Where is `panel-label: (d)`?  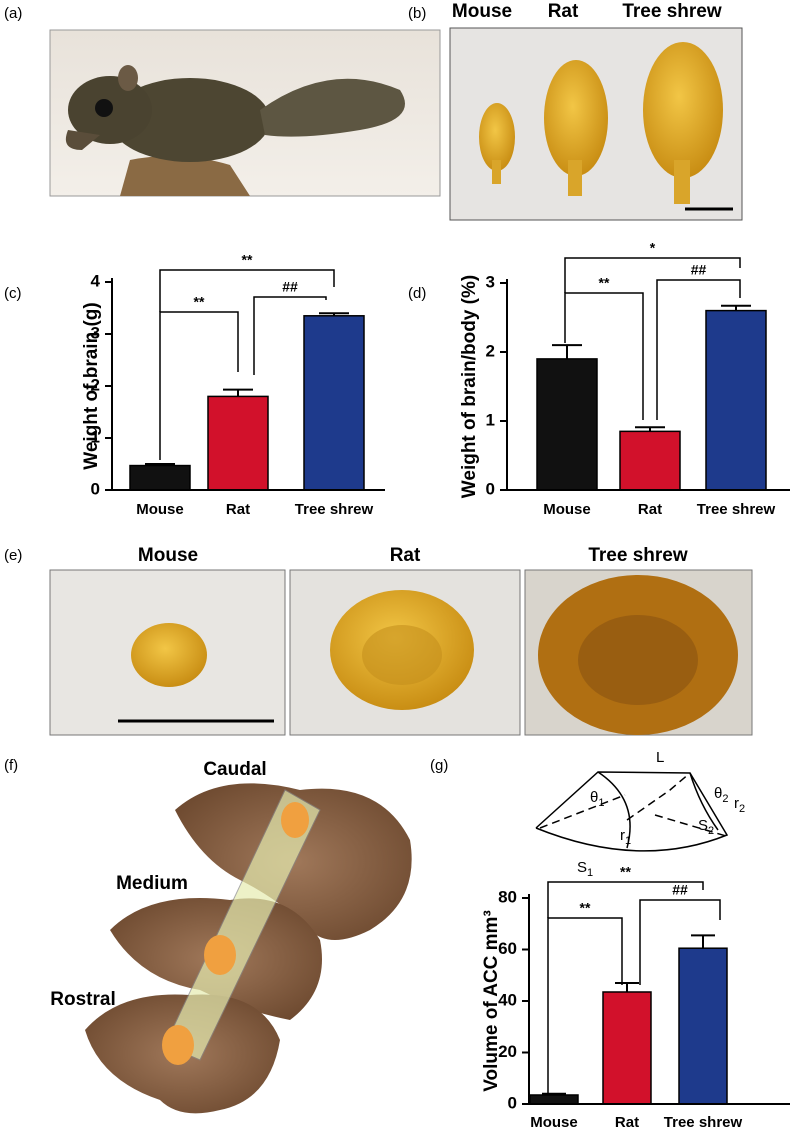 panel-label: (d) is located at coordinates (417, 293).